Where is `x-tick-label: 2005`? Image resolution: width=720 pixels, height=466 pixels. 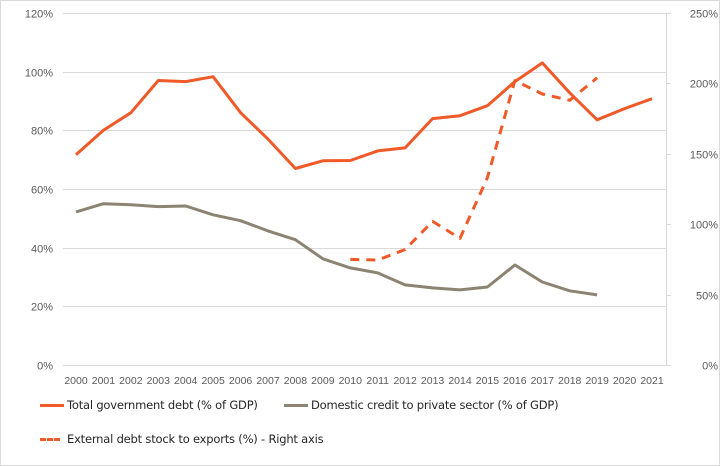
x-tick-label: 2005 is located at coordinates (213, 381).